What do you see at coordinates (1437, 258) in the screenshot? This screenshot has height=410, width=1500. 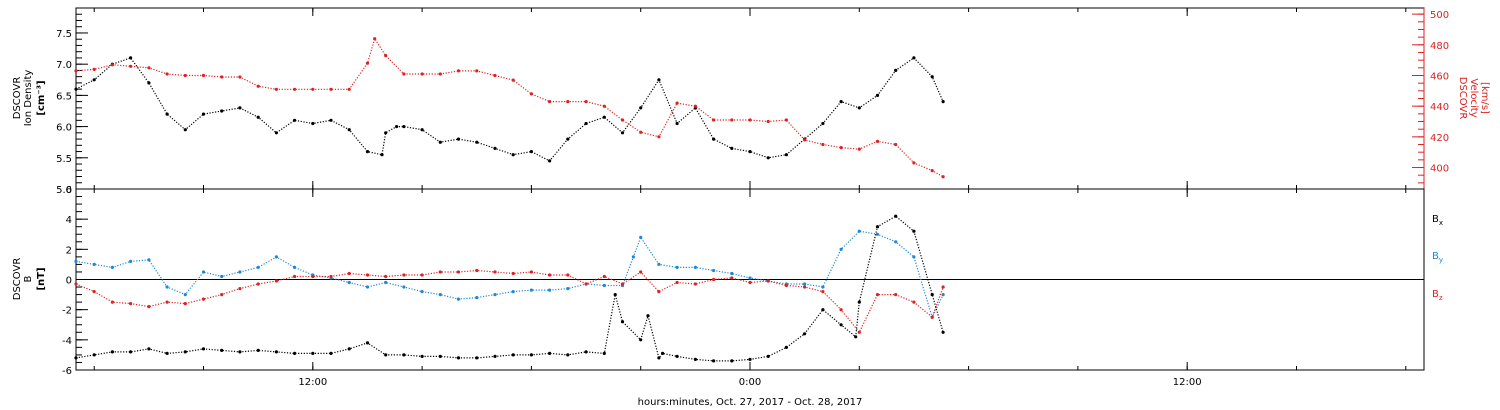 I see `legend: Bx By Bz` at bounding box center [1437, 258].